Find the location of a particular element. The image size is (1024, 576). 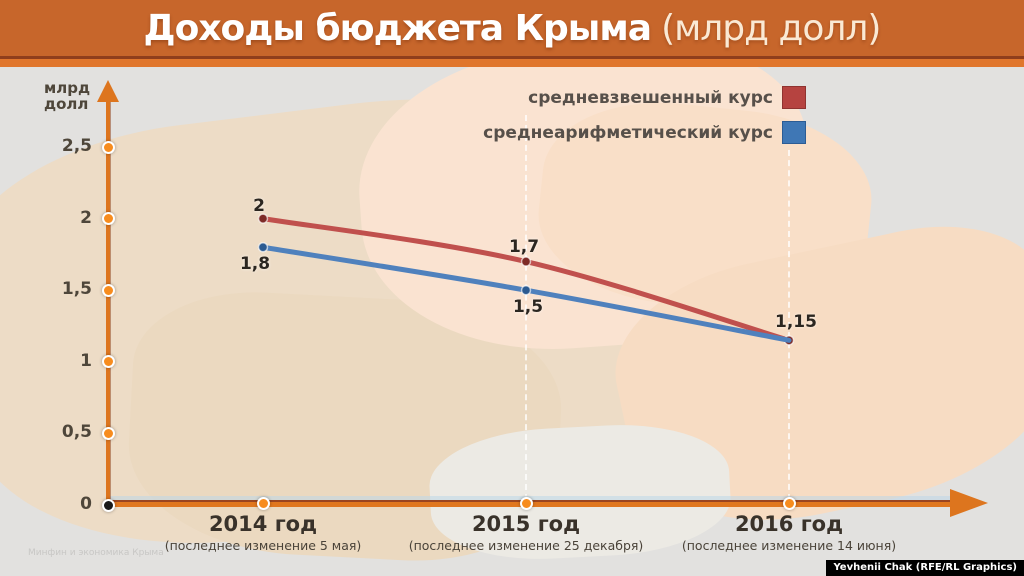

header-divider is located at coordinates (512, 57).